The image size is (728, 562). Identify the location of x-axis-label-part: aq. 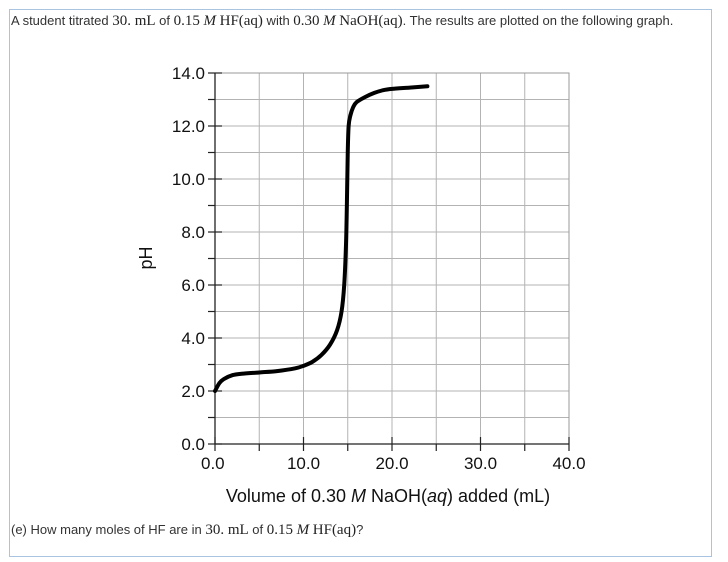
(437, 496).